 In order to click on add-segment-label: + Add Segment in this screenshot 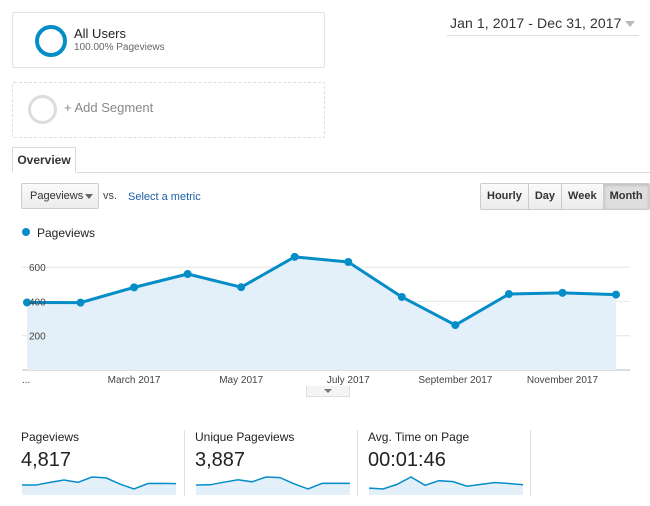, I will do `click(109, 107)`.